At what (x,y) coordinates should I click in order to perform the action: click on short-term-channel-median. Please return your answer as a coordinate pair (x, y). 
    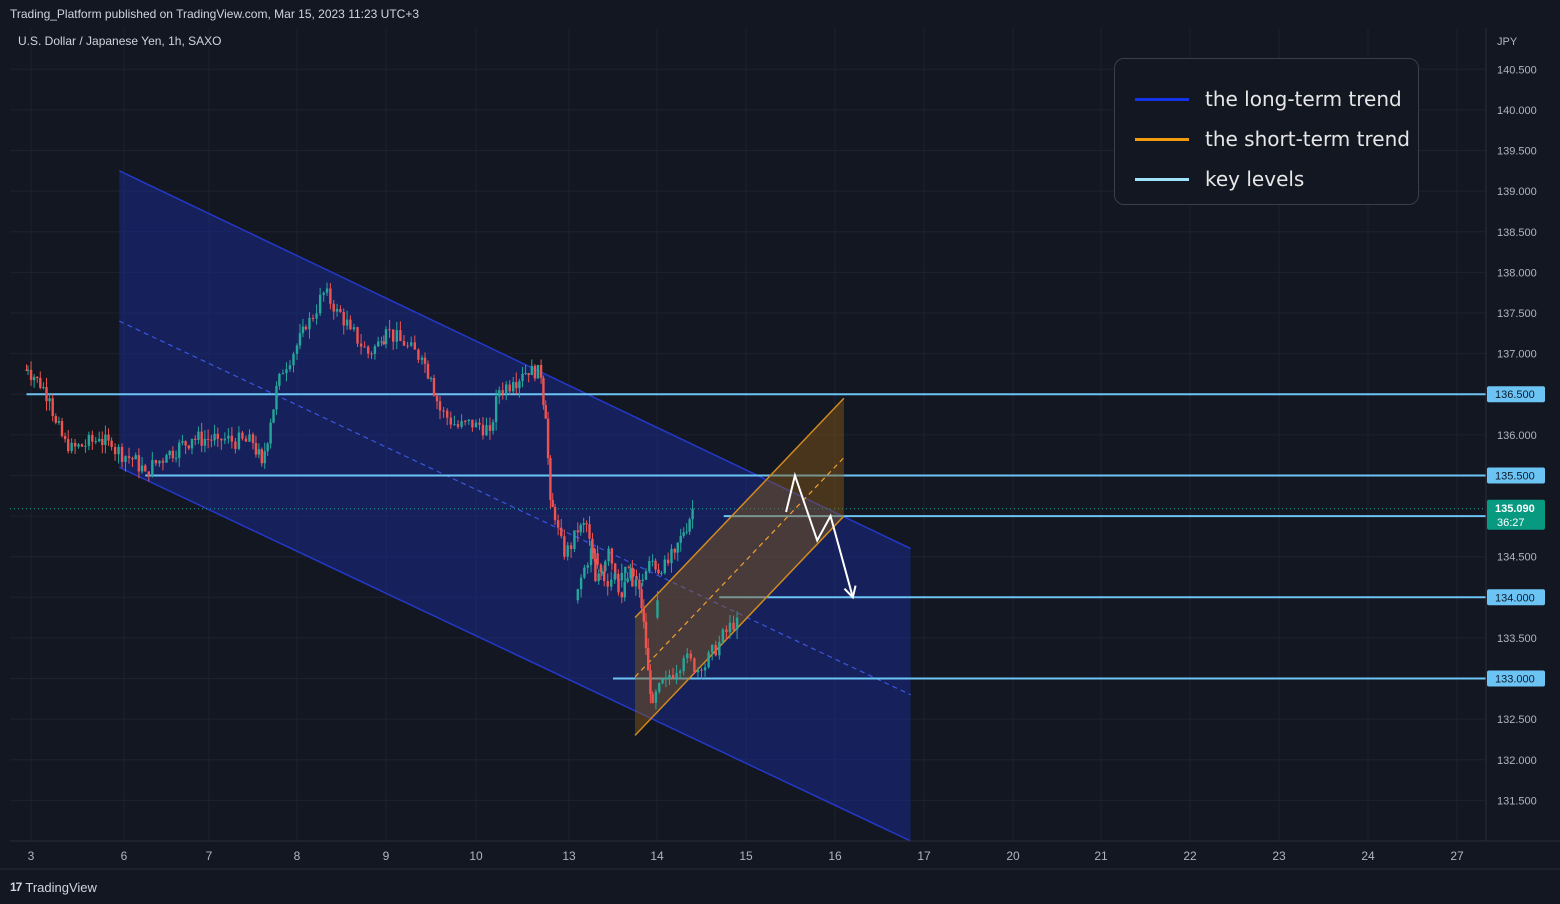
    Looking at the image, I should click on (739, 567).